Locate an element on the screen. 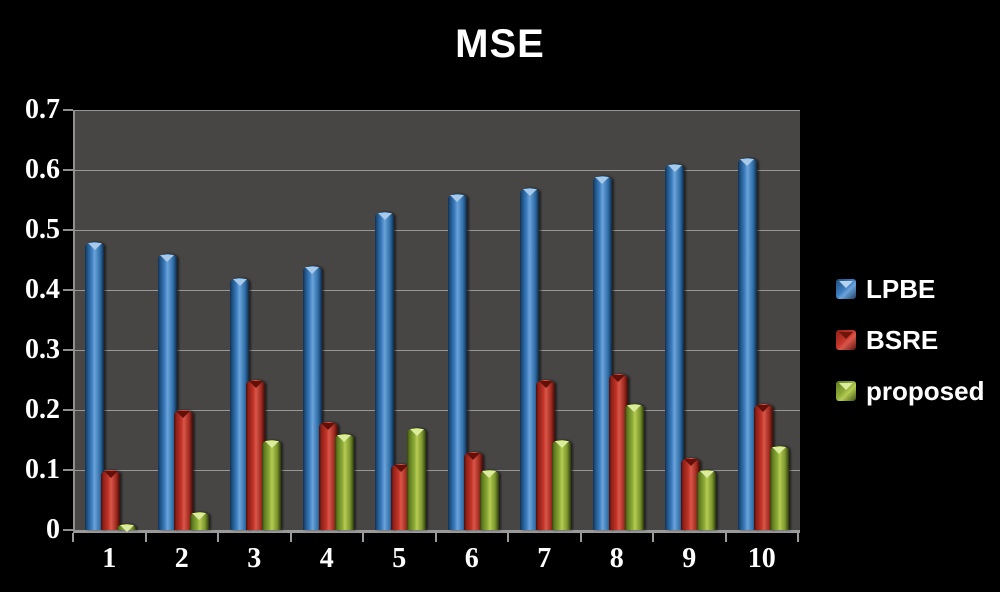 The image size is (1000, 592). y-axis-label: 0.3 is located at coordinates (42, 349).